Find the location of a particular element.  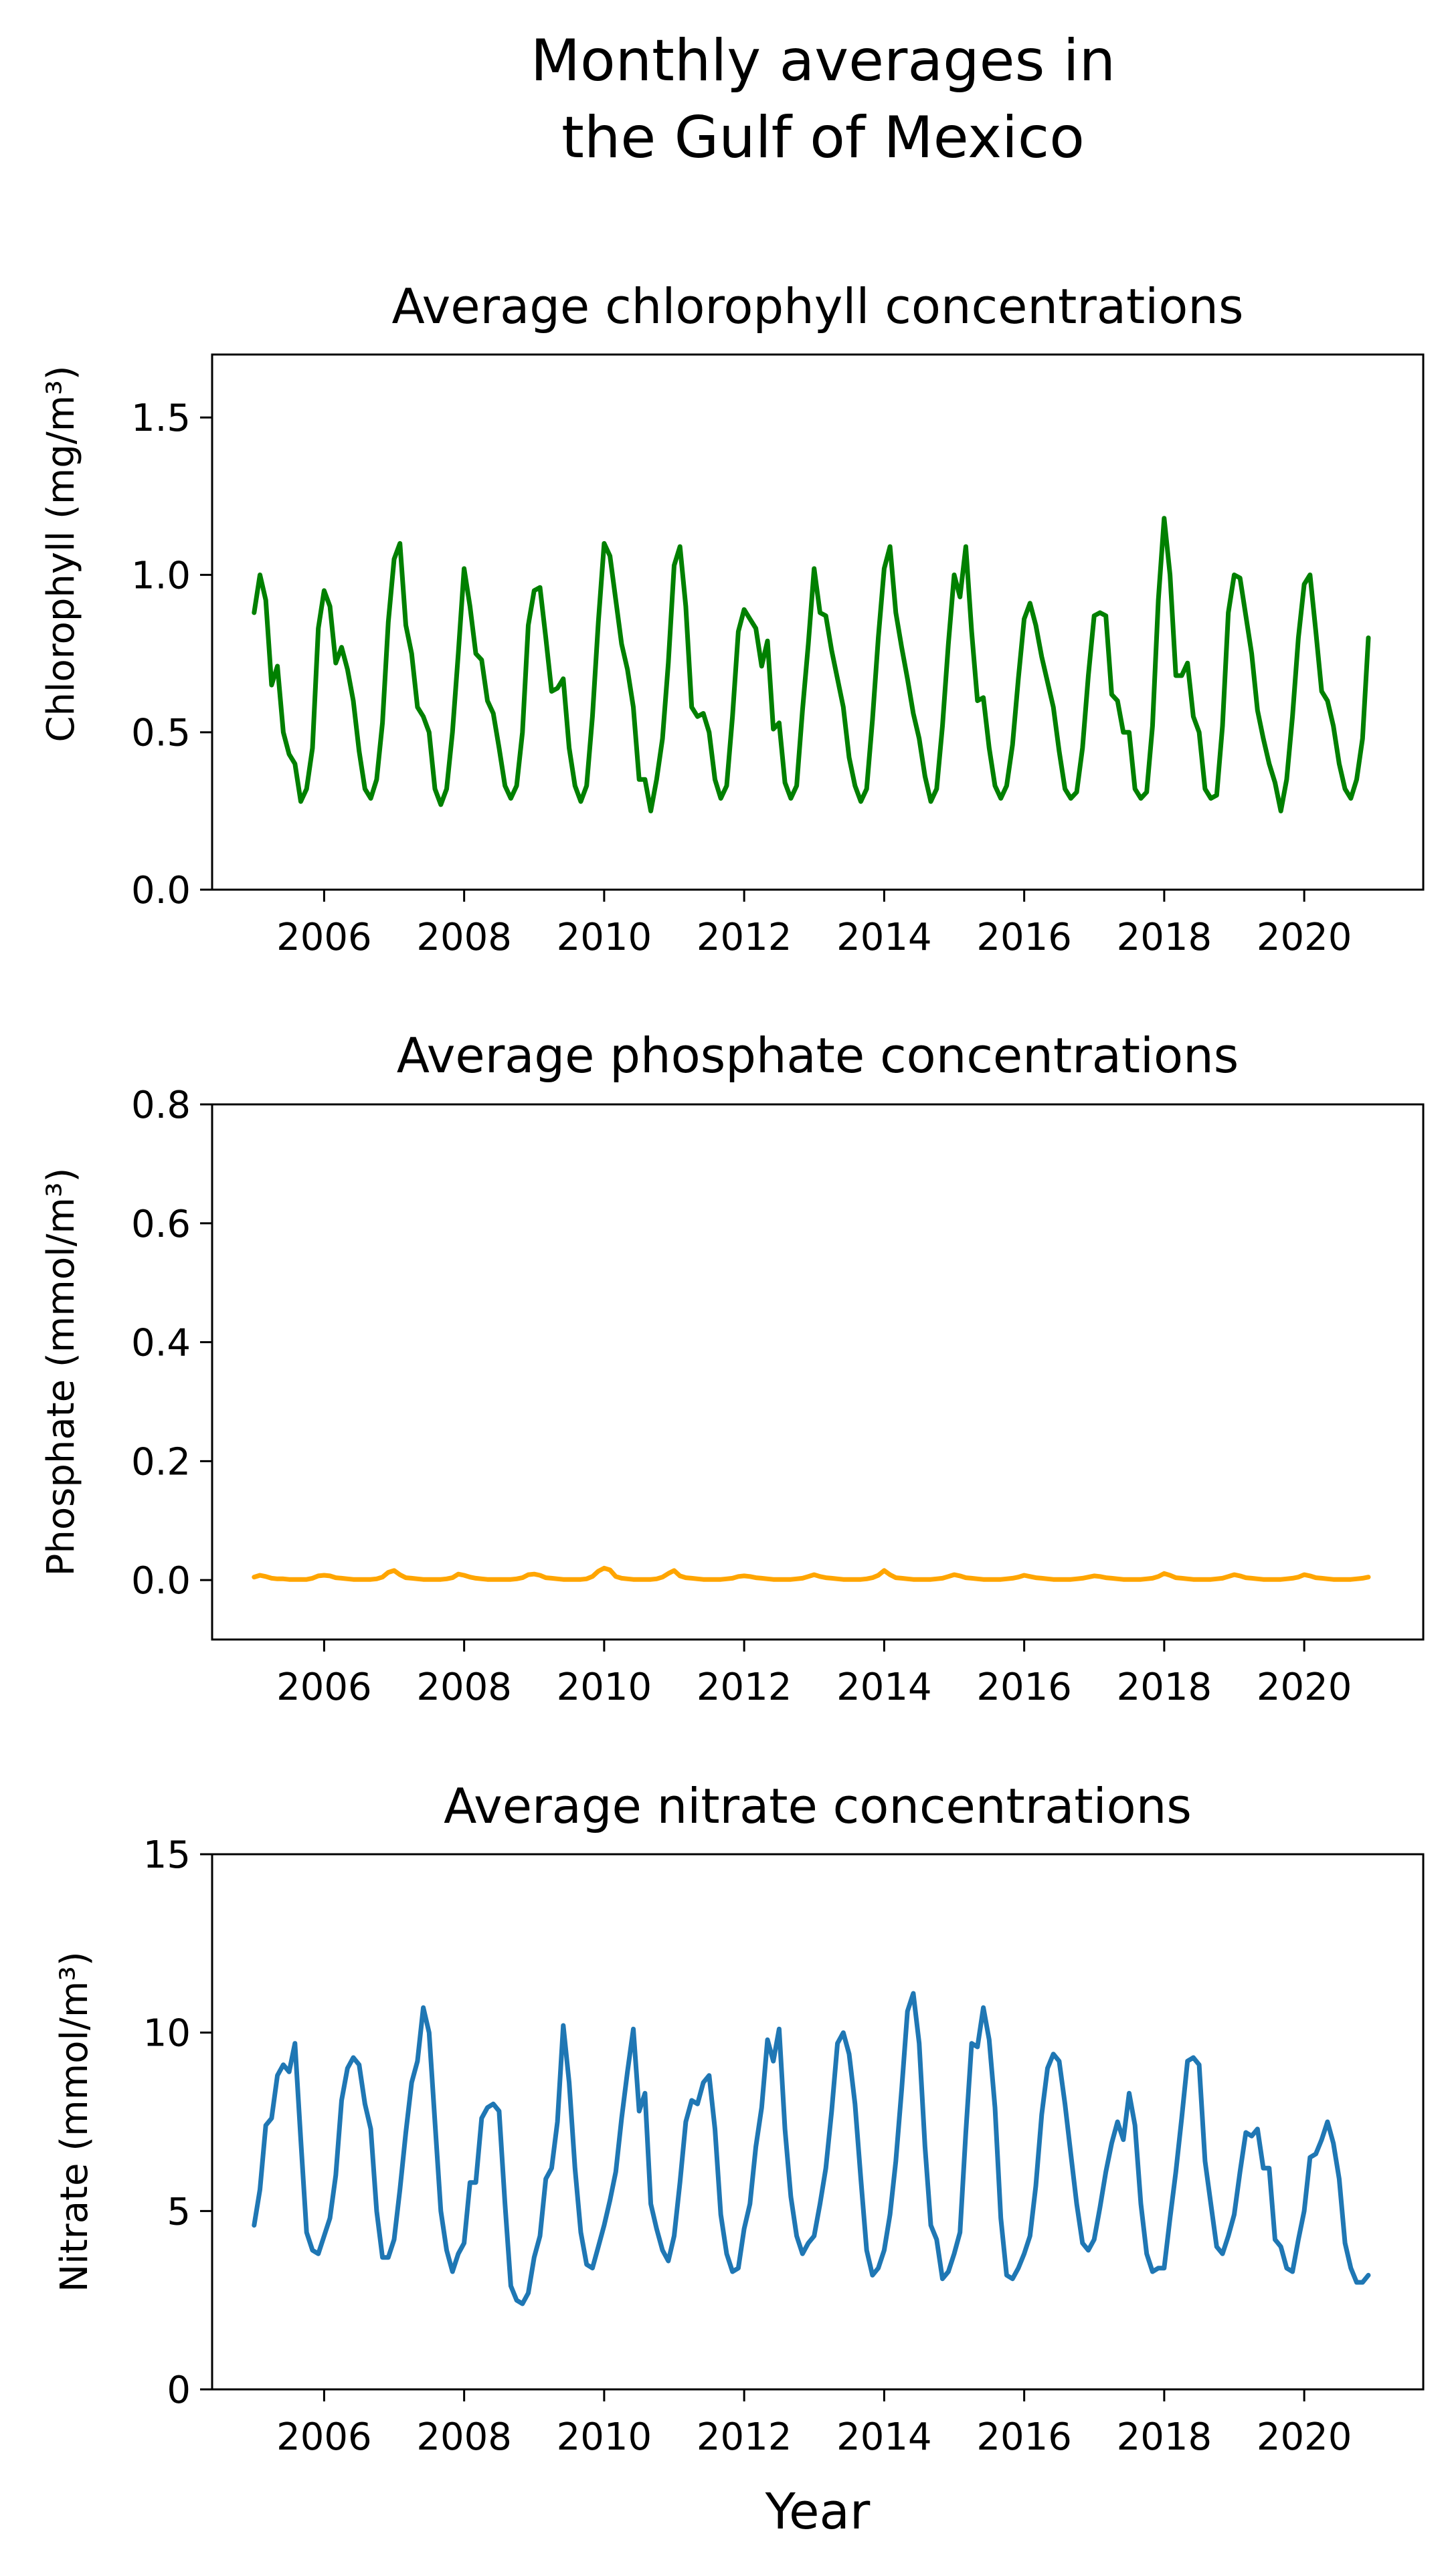

phosphate-ytick-label: 0.8 is located at coordinates (161, 1105).